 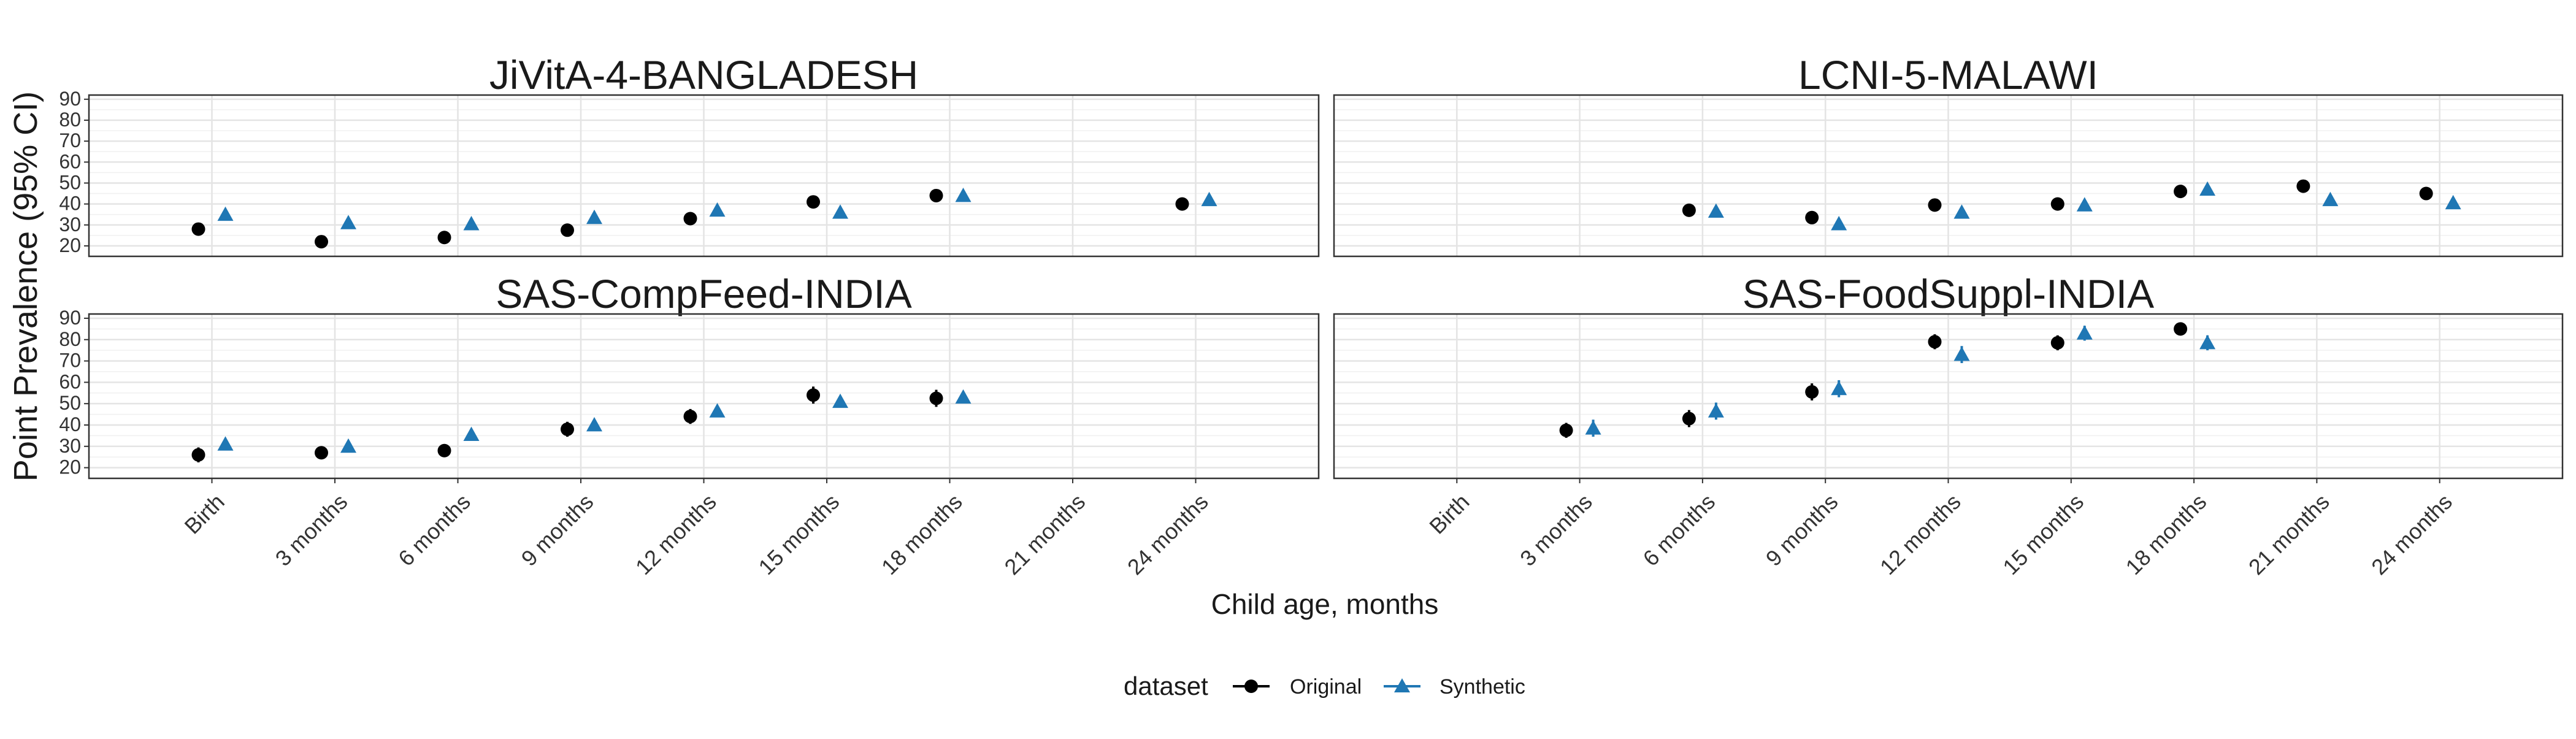 What do you see at coordinates (1166, 686) in the screenshot?
I see `legend-title: dataset` at bounding box center [1166, 686].